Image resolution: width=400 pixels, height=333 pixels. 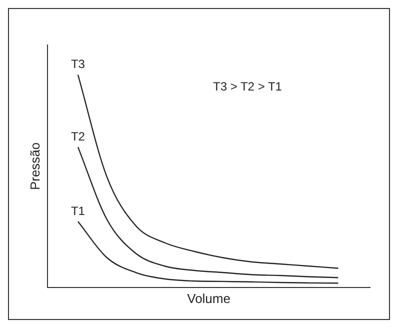 What do you see at coordinates (247, 86) in the screenshot?
I see `annotation: T3 > T2 > T1` at bounding box center [247, 86].